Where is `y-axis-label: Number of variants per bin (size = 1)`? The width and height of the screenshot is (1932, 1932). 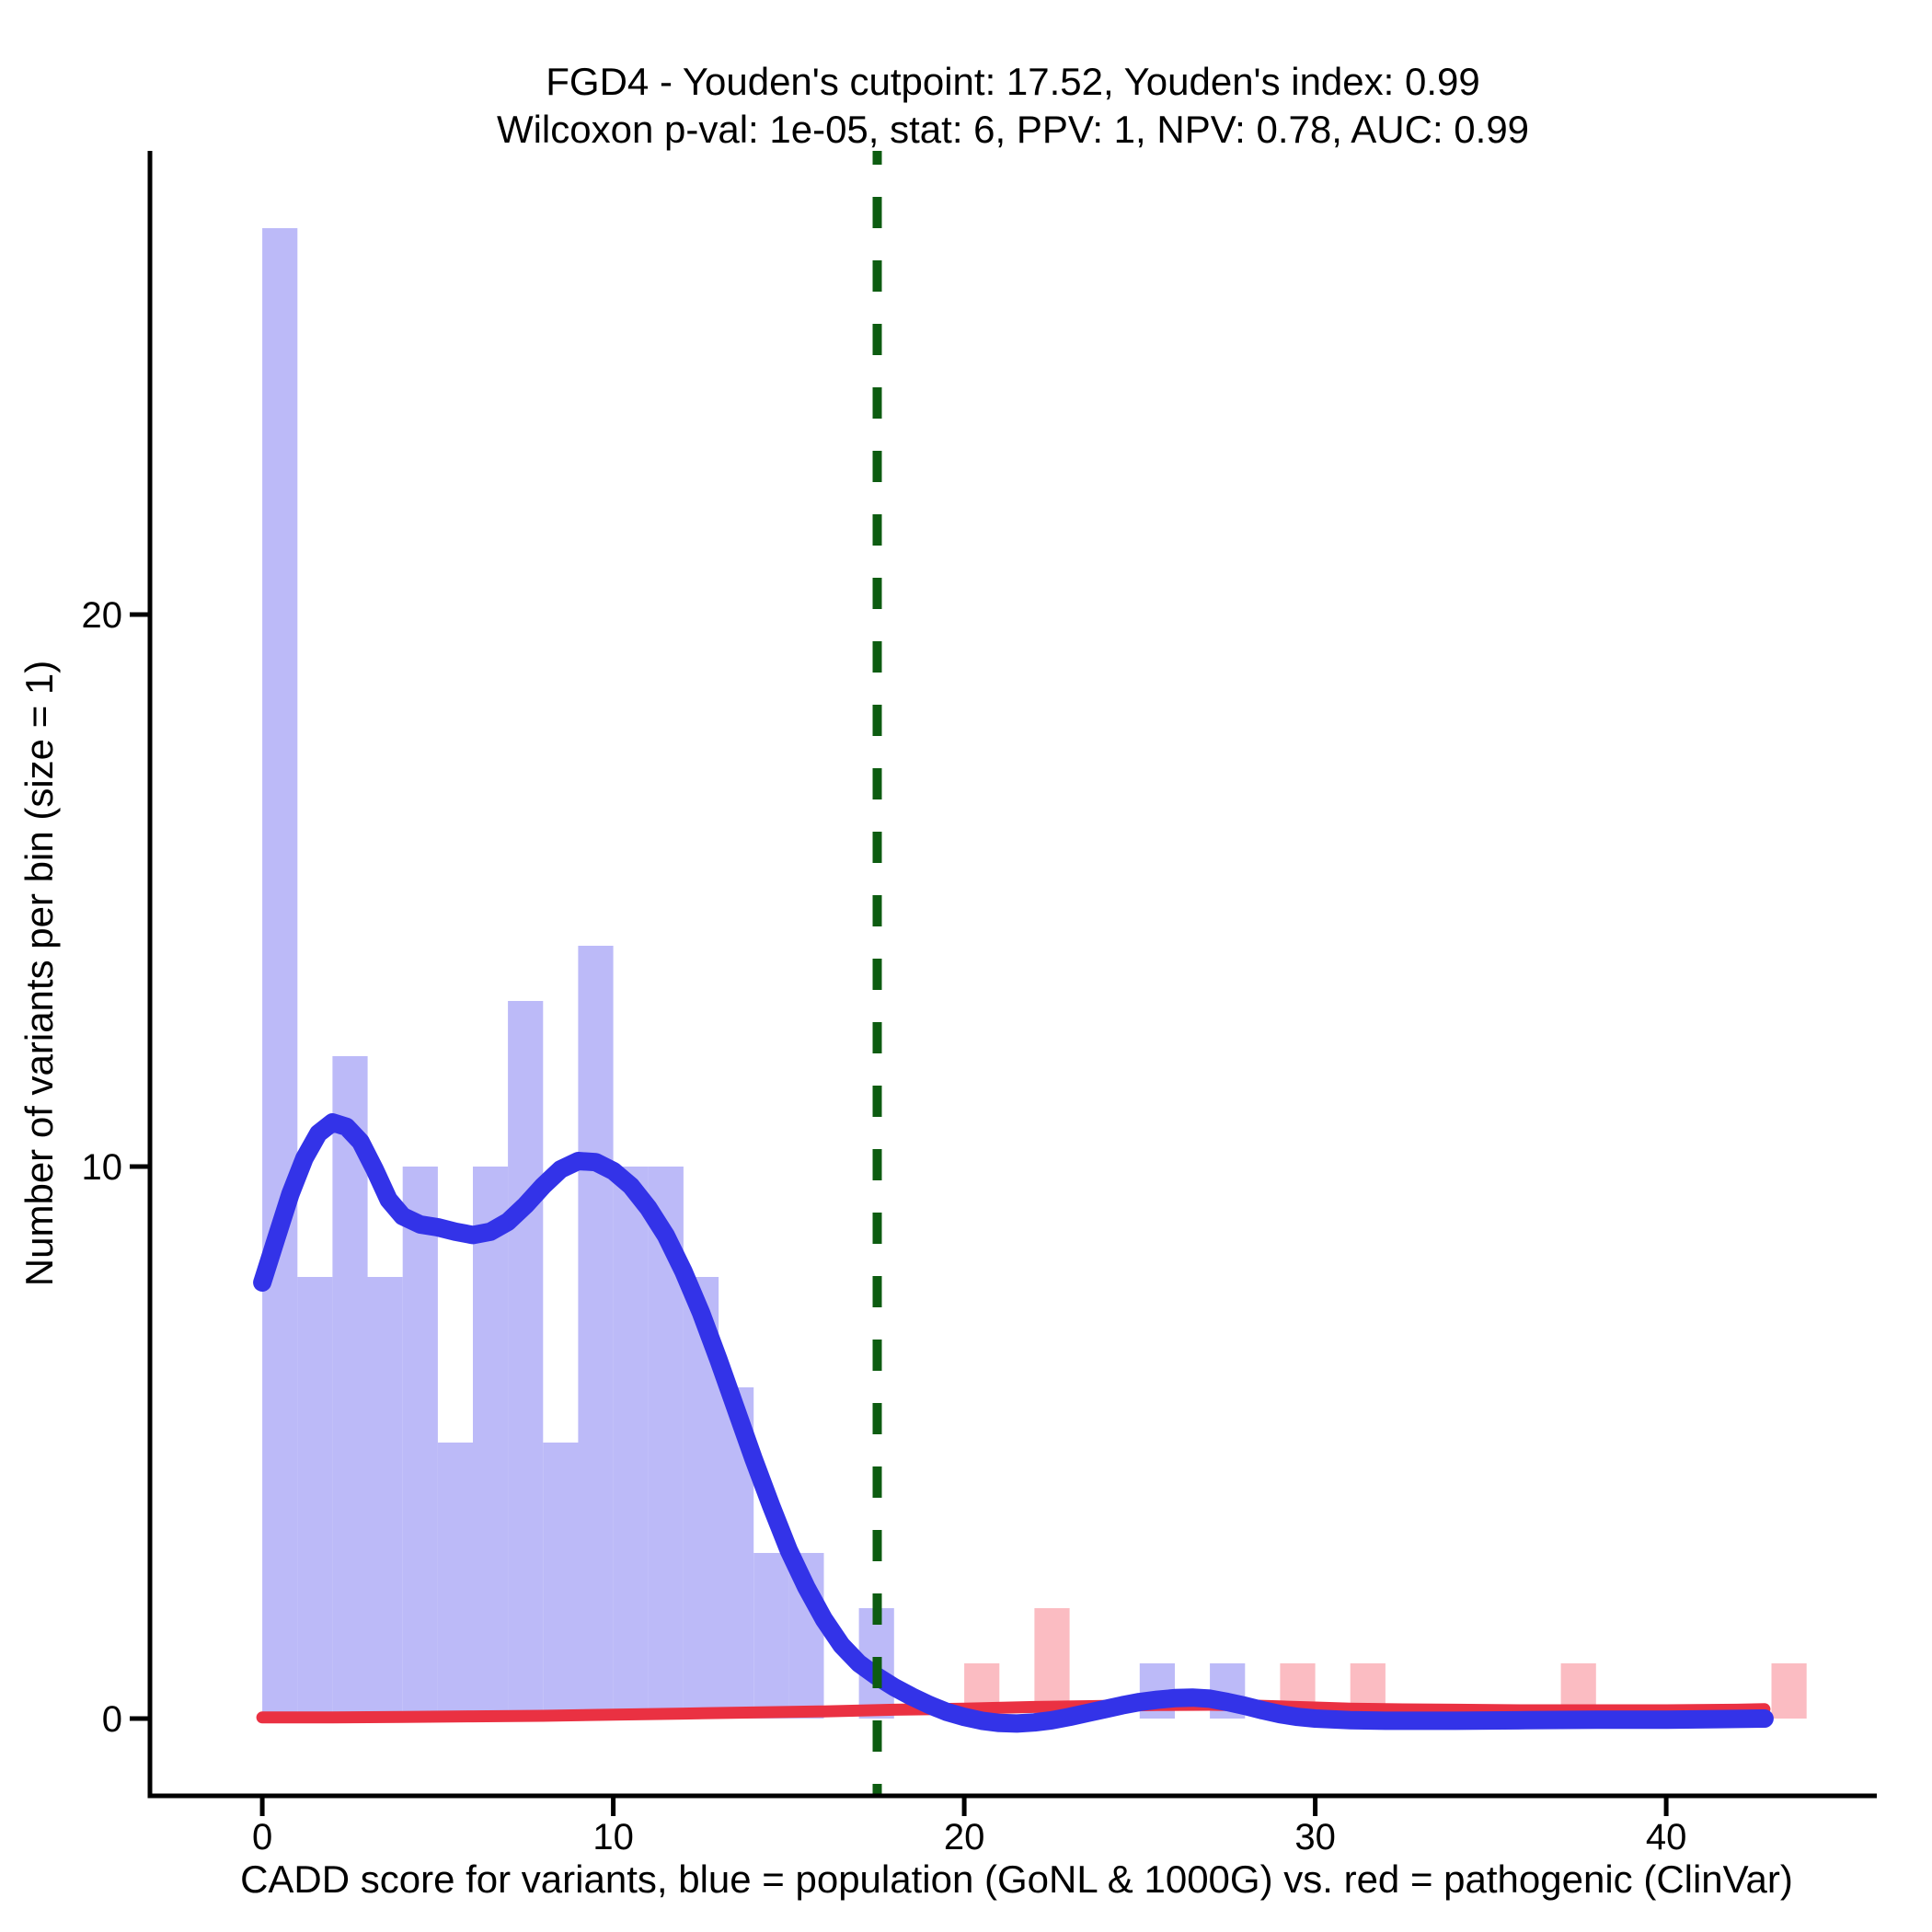 y-axis-label: Number of variants per bin (size = 1) is located at coordinates (39, 974).